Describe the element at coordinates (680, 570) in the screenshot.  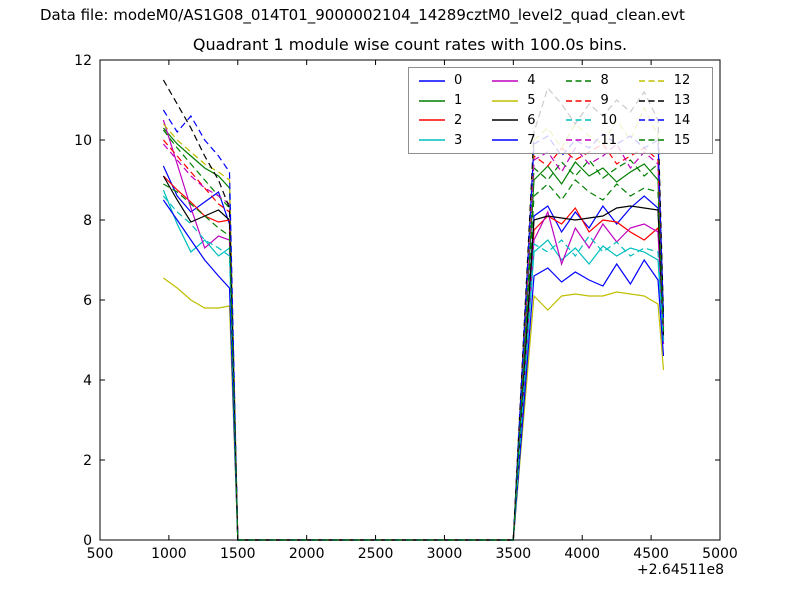
I see `x-axis-offset-label: +2.64511e8` at that location.